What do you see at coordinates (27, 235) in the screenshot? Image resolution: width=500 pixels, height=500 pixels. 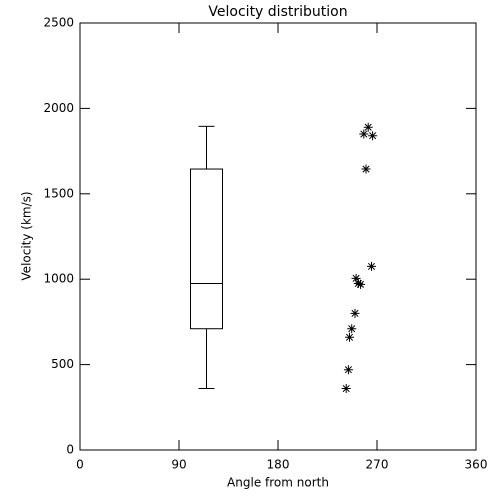 I see `y-axis-label: Velocity (km/s)` at bounding box center [27, 235].